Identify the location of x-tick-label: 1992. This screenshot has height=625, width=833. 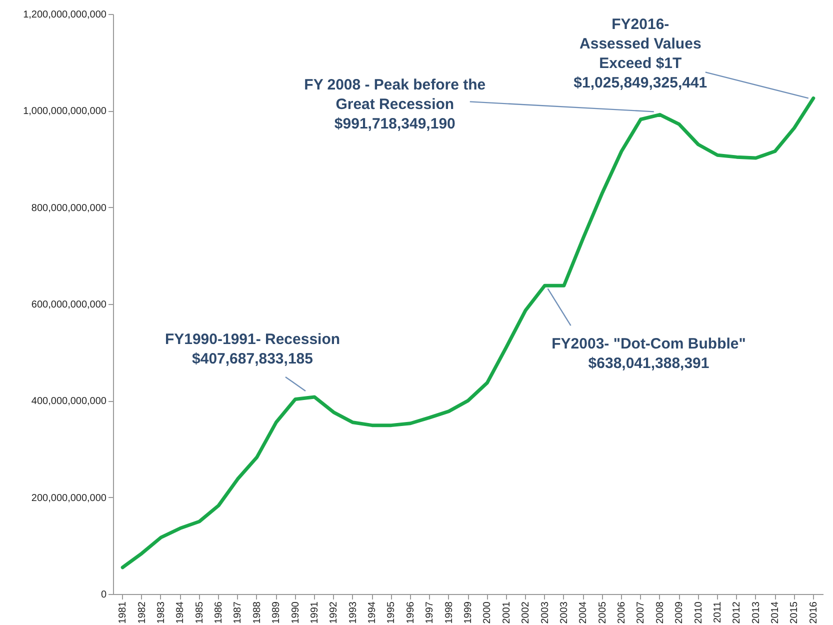
(334, 612).